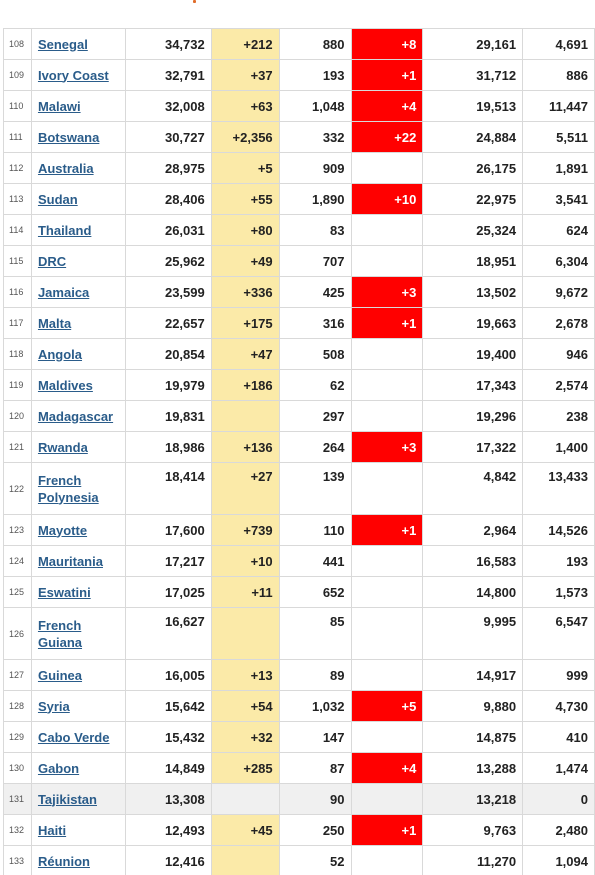  I want to click on new-deaths-cell: +10, so click(387, 199).